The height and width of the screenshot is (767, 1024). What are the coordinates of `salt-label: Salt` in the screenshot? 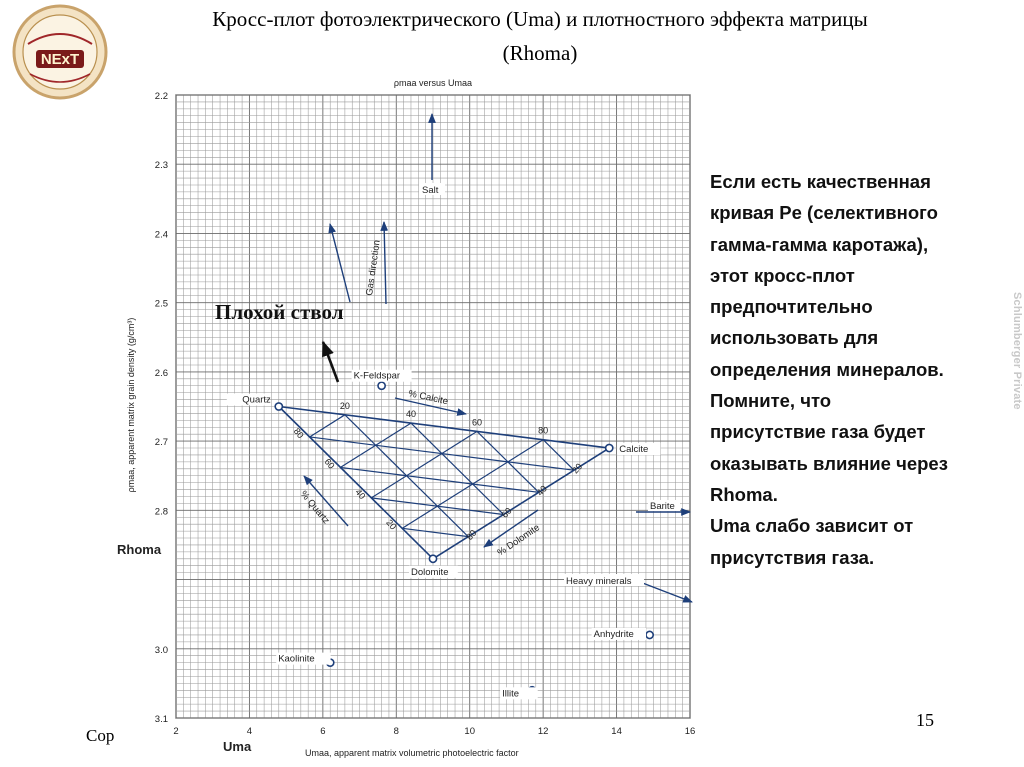 It's located at (430, 190).